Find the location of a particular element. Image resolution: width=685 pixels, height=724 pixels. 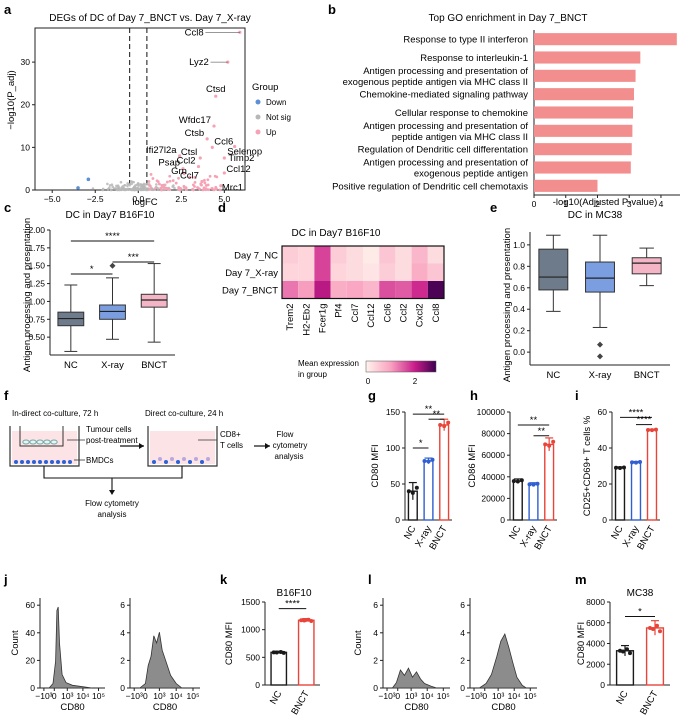

hist-xtick-label: 10³ is located at coordinates (67, 696).